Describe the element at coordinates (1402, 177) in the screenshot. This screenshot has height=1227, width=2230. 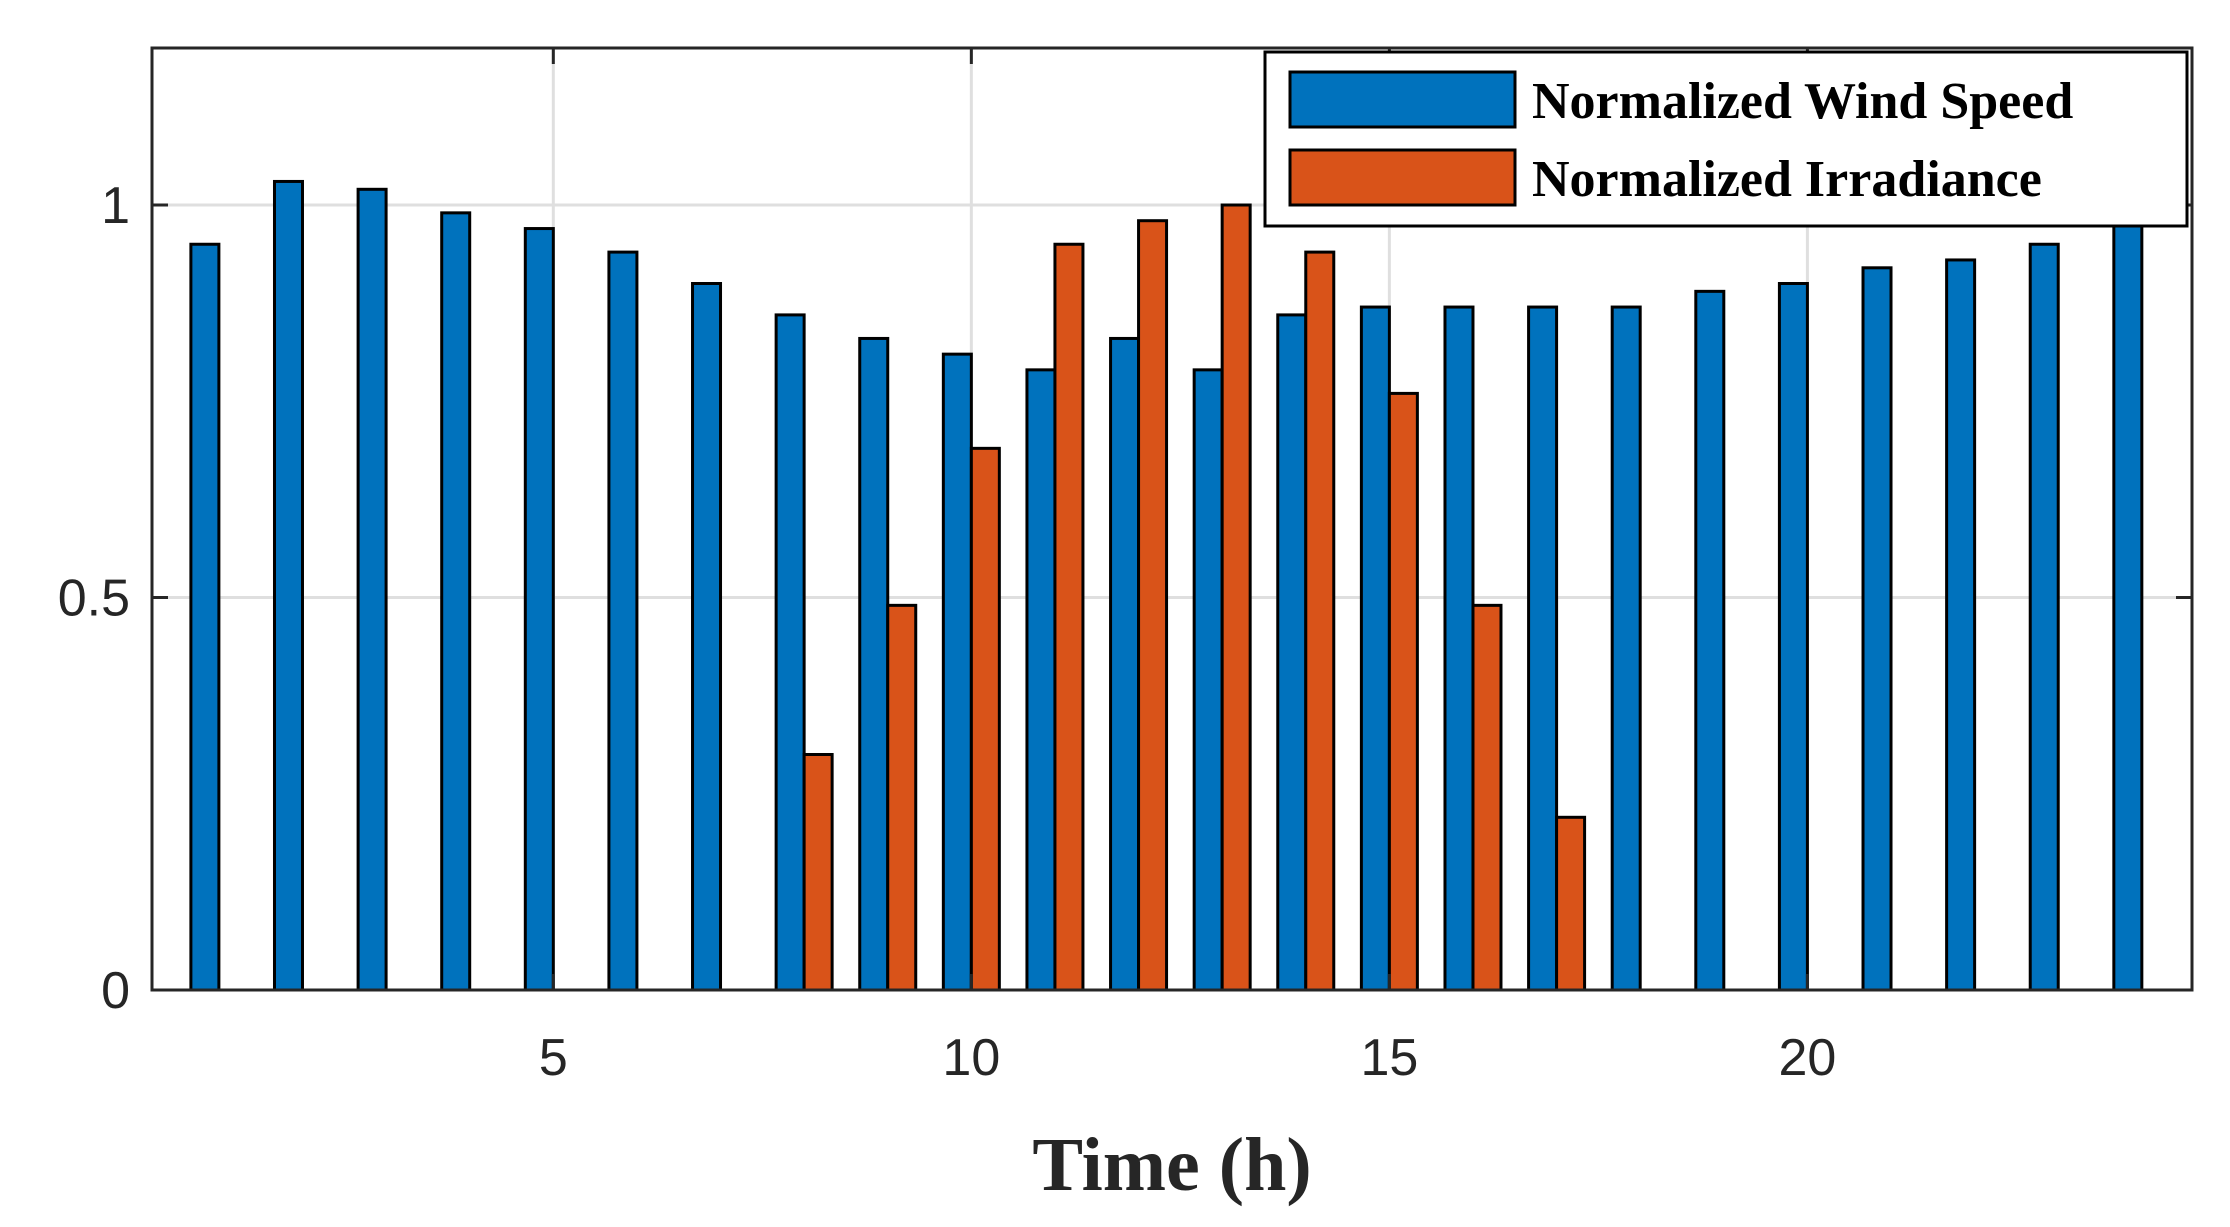
I see `legend-swatch-irradiance` at that location.